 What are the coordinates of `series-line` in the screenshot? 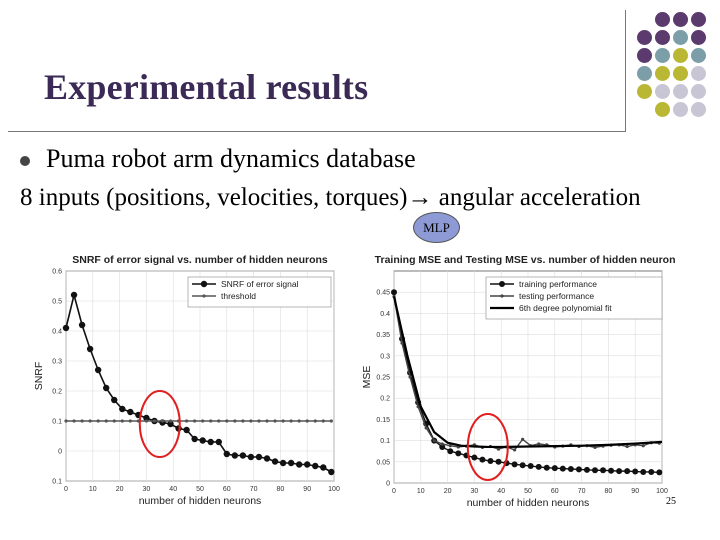 It's located at (198, 383).